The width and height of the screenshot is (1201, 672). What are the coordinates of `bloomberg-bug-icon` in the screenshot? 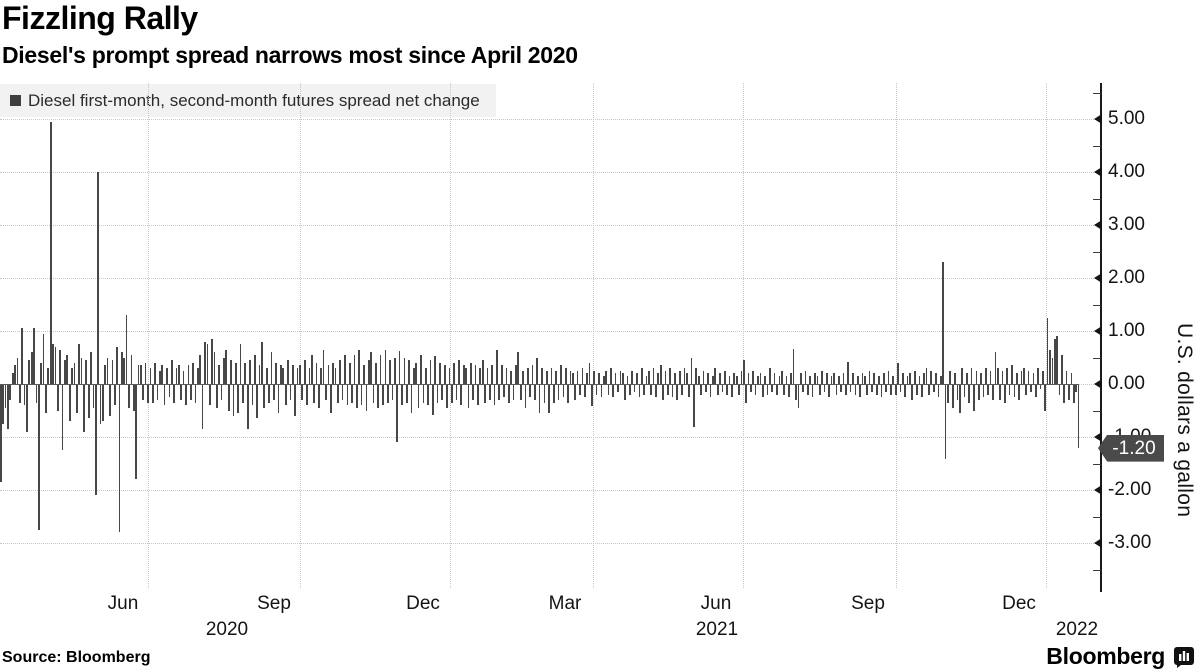 It's located at (1184, 657).